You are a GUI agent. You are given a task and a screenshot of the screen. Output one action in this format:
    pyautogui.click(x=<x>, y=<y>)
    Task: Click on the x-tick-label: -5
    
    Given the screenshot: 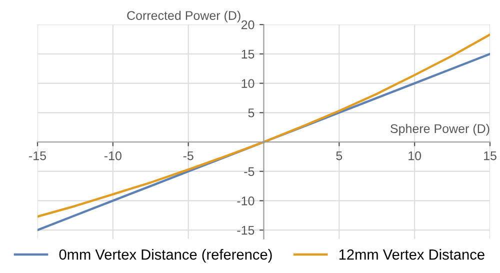 What is the action you would take?
    pyautogui.click(x=188, y=155)
    